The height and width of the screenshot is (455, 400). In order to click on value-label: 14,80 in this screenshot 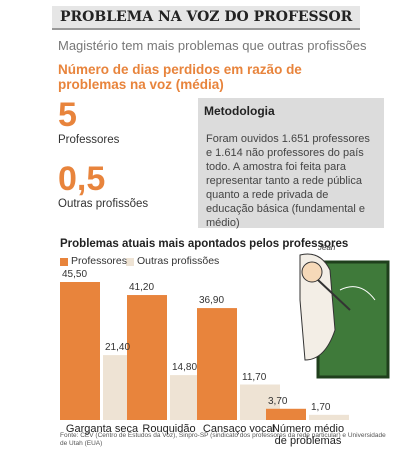, I will do `click(185, 368)`.